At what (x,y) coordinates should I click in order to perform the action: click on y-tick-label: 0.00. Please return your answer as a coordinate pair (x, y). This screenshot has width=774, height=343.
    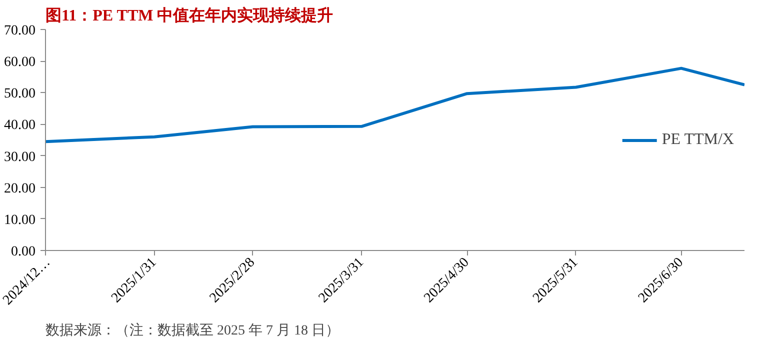
    Looking at the image, I should click on (23, 252).